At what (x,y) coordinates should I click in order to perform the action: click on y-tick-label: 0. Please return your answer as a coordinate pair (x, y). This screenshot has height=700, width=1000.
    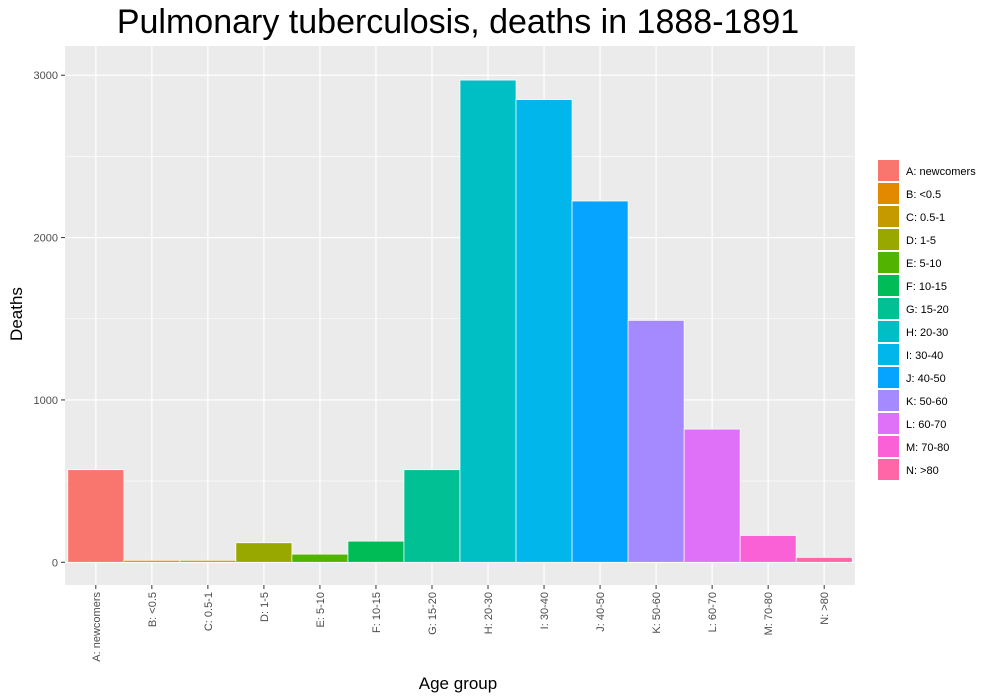
    Looking at the image, I should click on (55, 563).